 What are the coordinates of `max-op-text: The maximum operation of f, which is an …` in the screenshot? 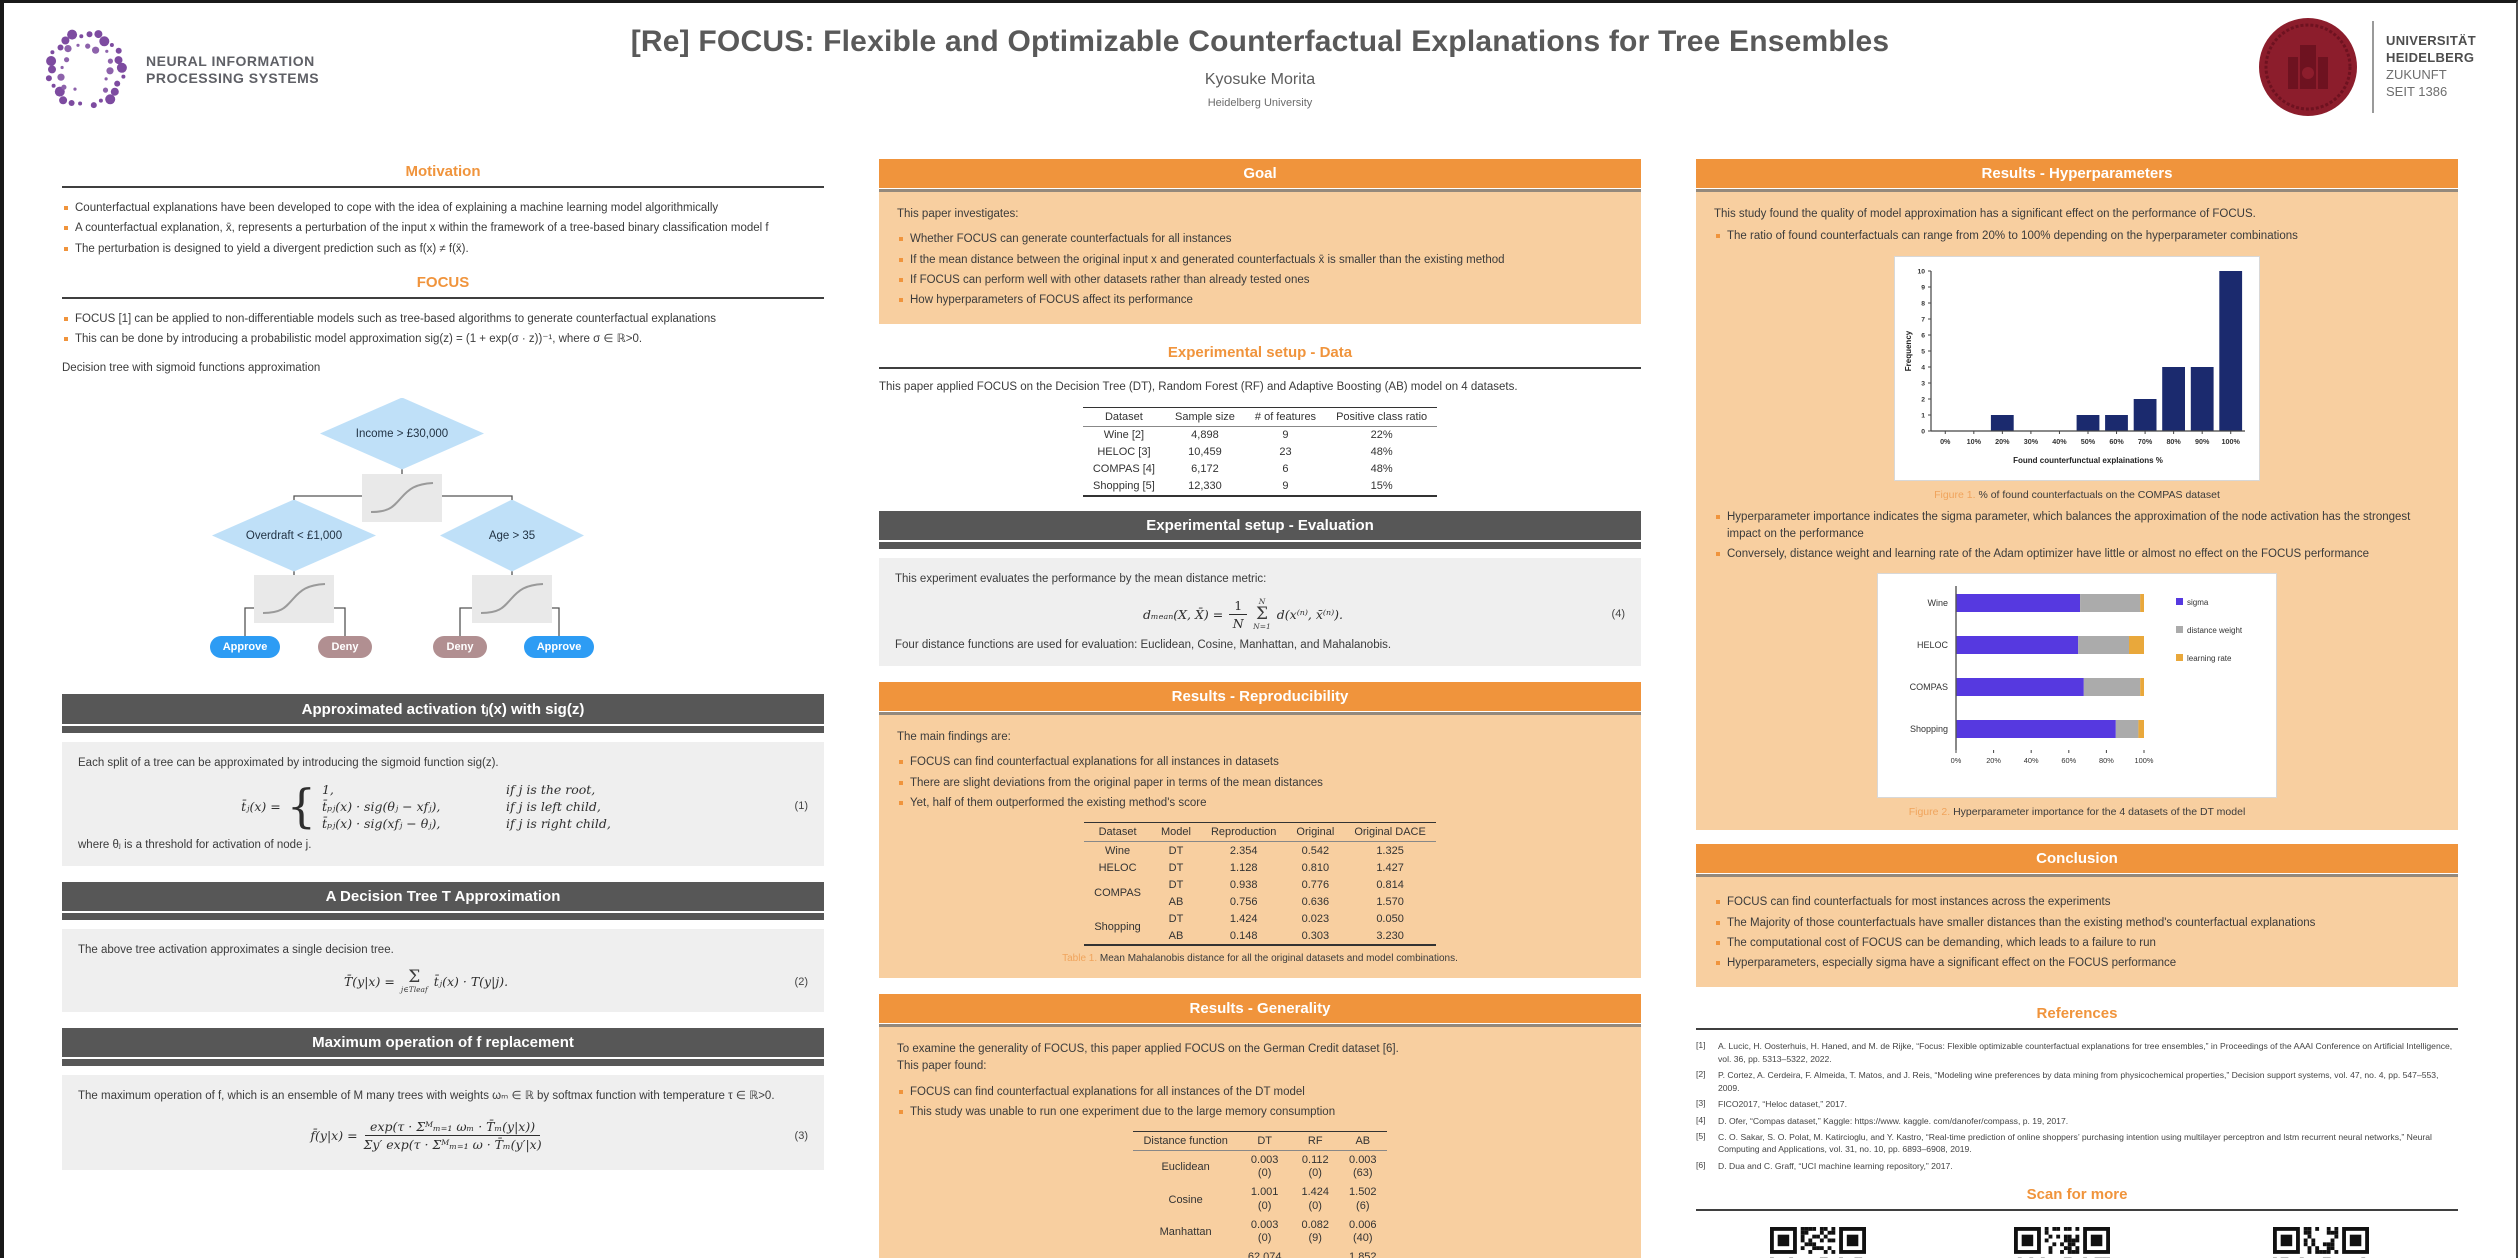 It's located at (426, 1095).